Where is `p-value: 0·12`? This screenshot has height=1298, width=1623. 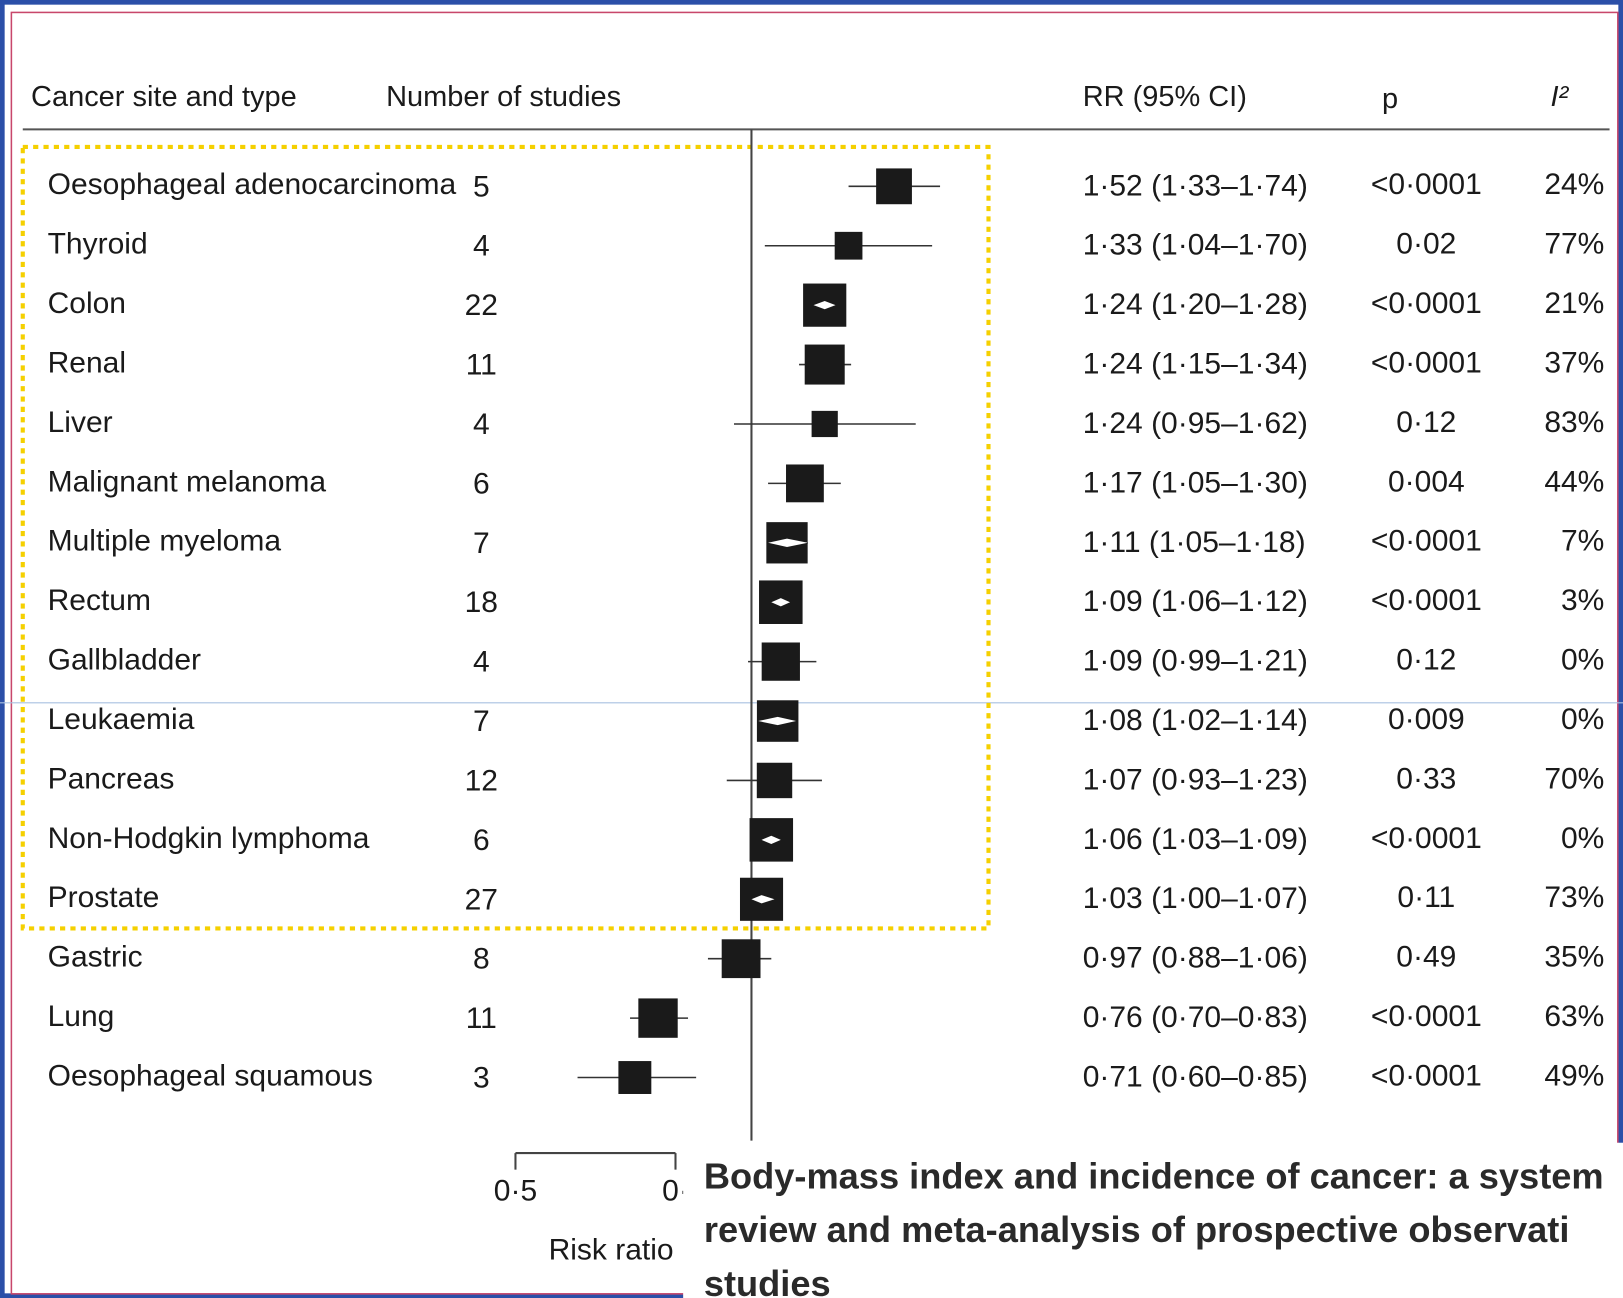
p-value: 0·12 is located at coordinates (1426, 660).